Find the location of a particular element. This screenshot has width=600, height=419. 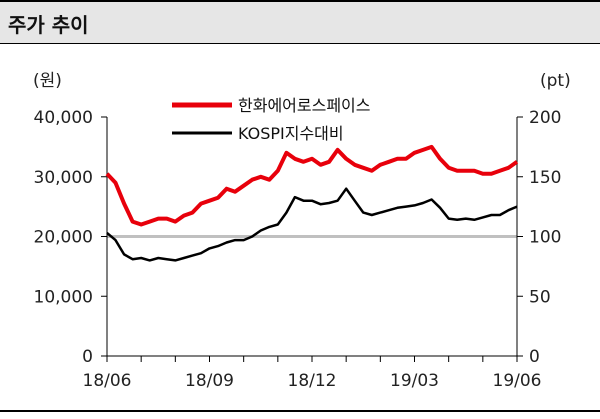

left-axis-tick-label: 20,000 is located at coordinates (63, 238).